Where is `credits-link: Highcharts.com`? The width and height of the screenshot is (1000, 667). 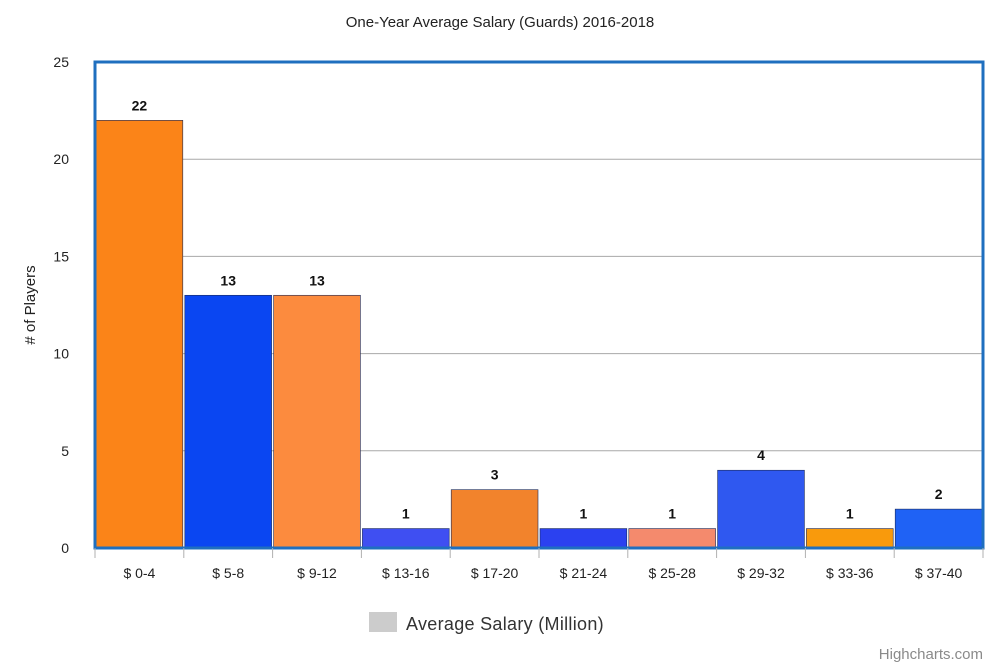
credits-link: Highcharts.com is located at coordinates (931, 654).